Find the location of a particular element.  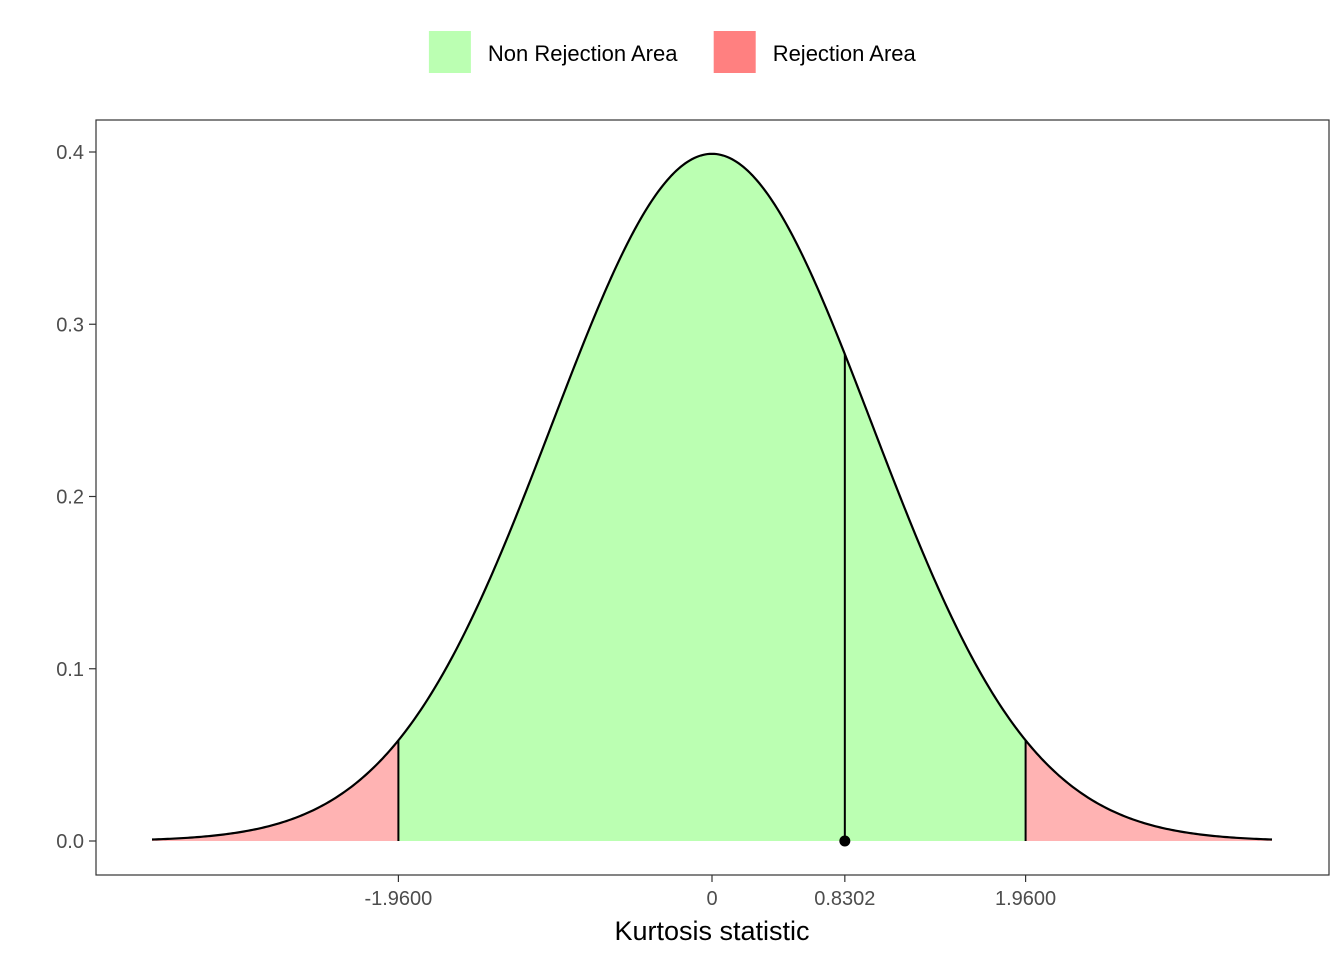

legend: Non Rejection Area Rejection Area is located at coordinates (672, 52).